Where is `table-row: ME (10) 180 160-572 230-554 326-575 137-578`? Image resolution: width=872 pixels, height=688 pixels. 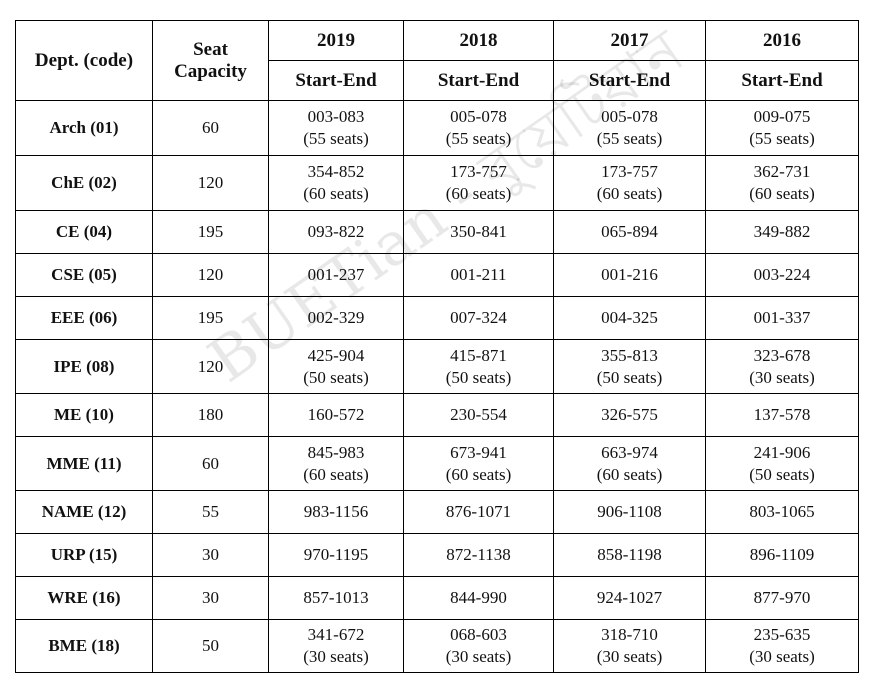 table-row: ME (10) 180 160-572 230-554 326-575 137-578 is located at coordinates (437, 415).